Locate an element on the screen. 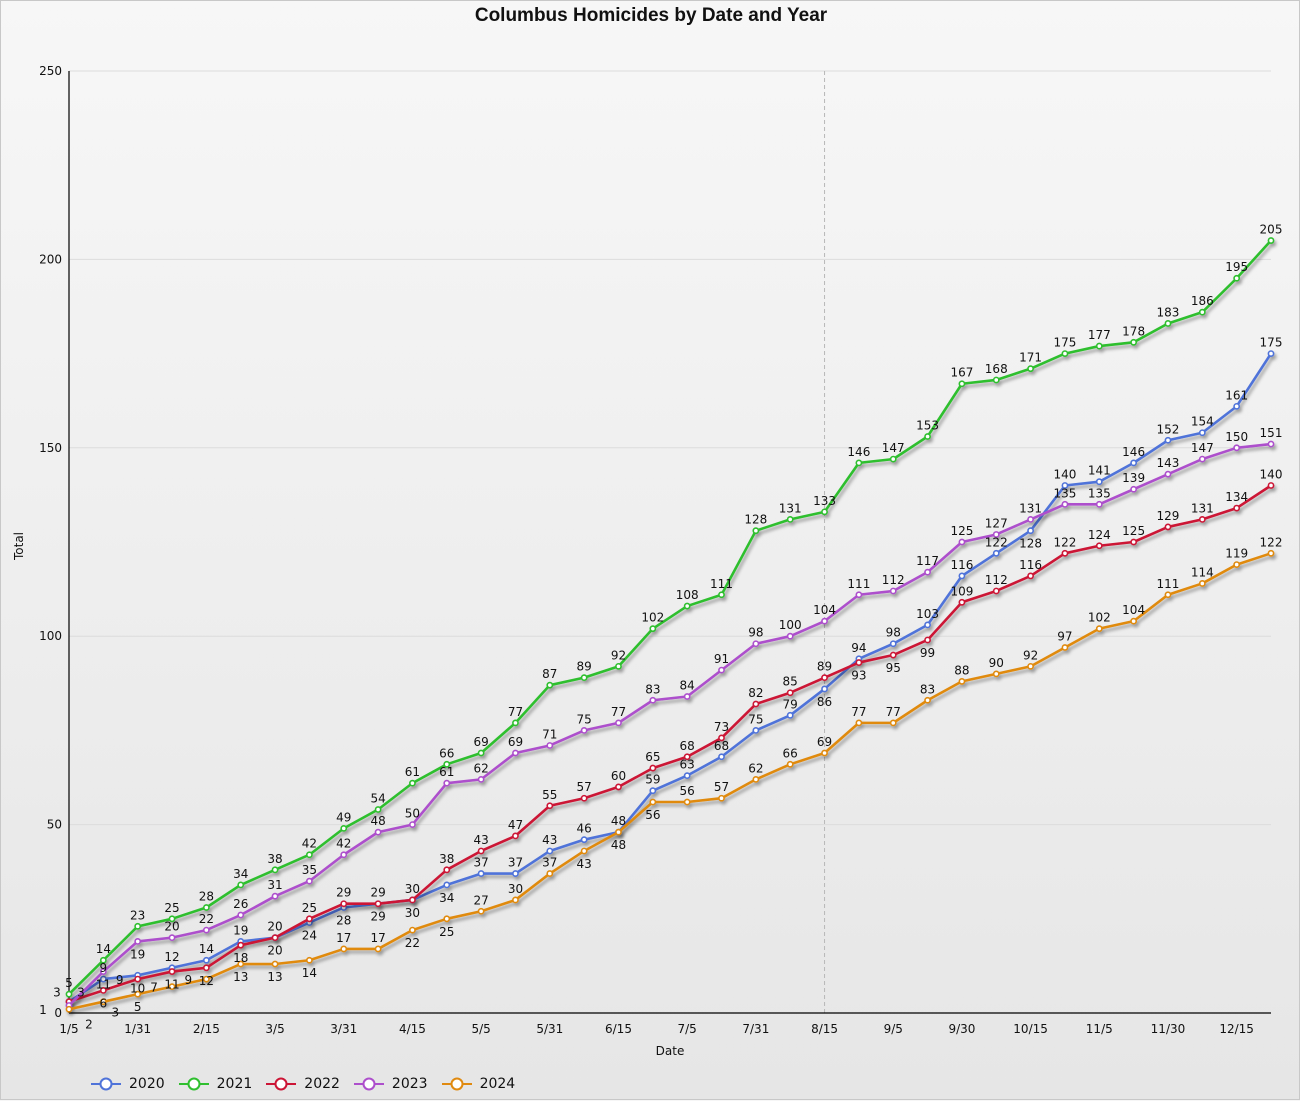 This screenshot has width=1300, height=1101. x-tick-label: 2/15 is located at coordinates (206, 1029).